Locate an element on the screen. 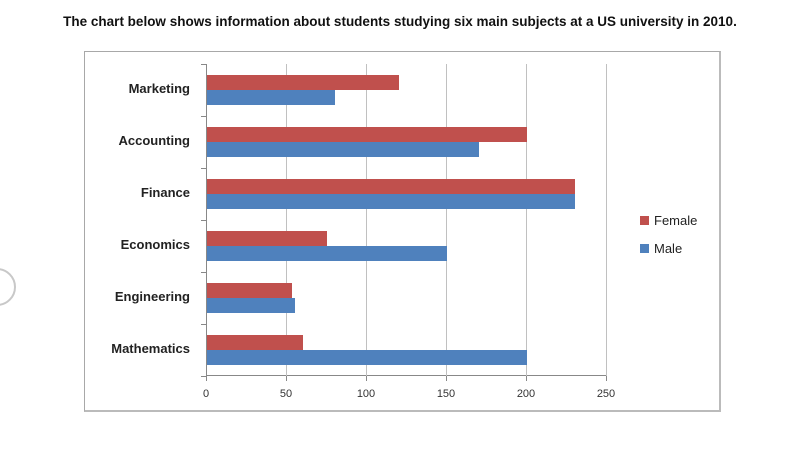  category-label: Engineering is located at coordinates (152, 296).